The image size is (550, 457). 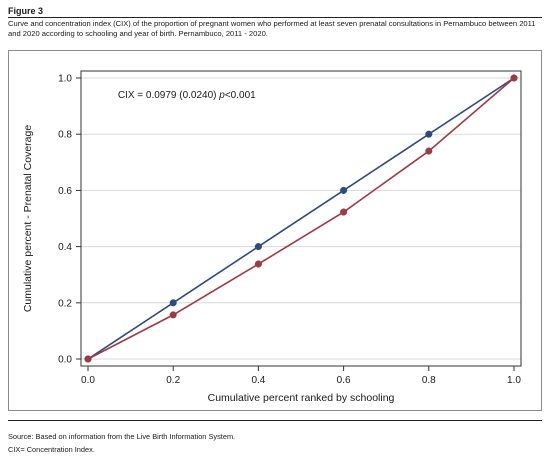 What do you see at coordinates (173, 380) in the screenshot?
I see `x-tick-label: 0.2` at bounding box center [173, 380].